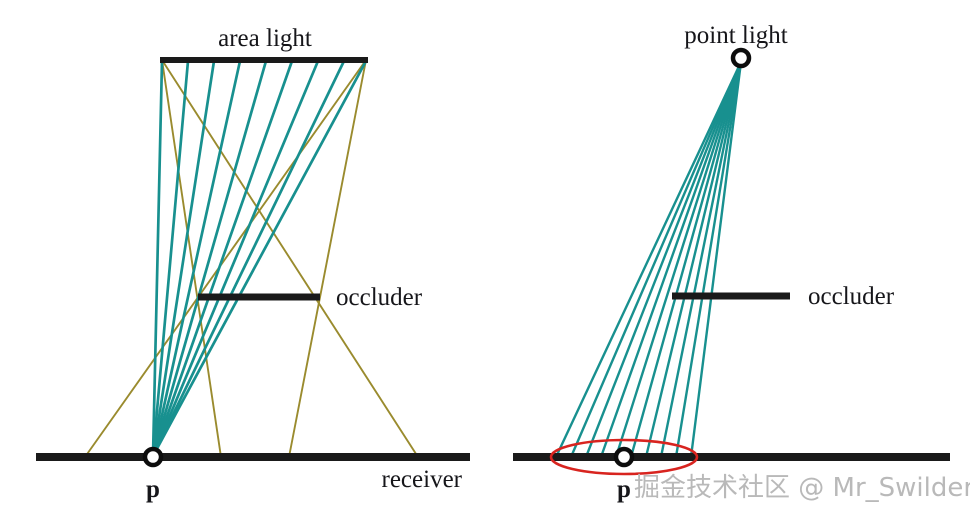  I want to click on shading-point-marker-left, so click(153, 457).